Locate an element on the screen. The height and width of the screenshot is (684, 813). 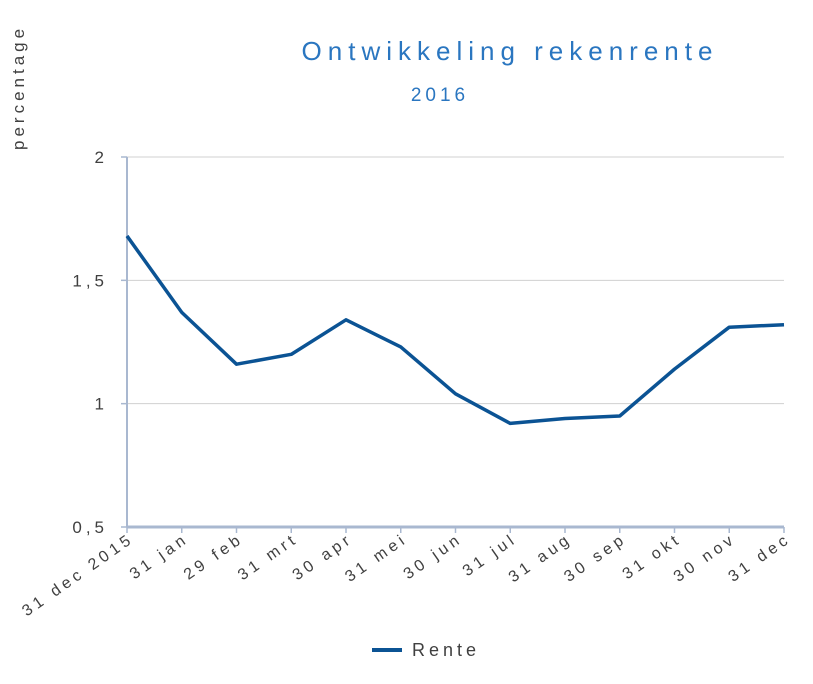
x-tick-label: 31 mrt is located at coordinates (268, 557).